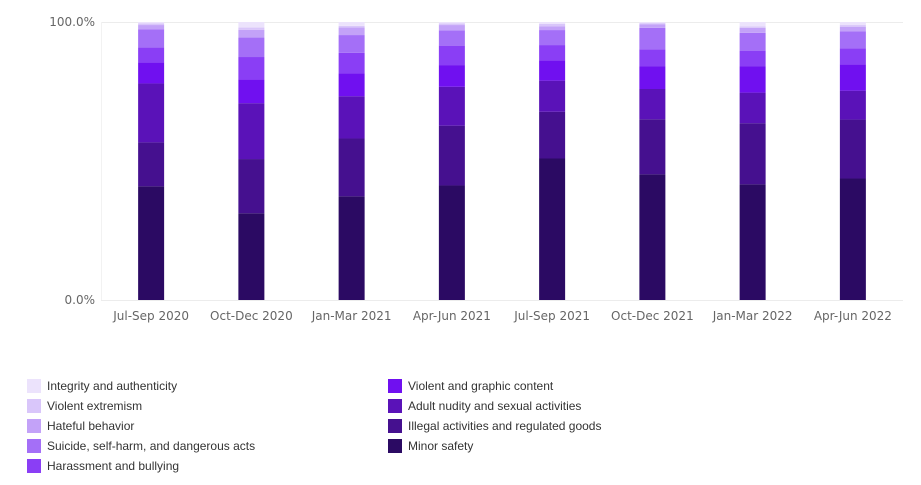 The width and height of the screenshot is (921, 485). What do you see at coordinates (494, 426) in the screenshot?
I see `legend-item: Illegal activities and regulated goods` at bounding box center [494, 426].